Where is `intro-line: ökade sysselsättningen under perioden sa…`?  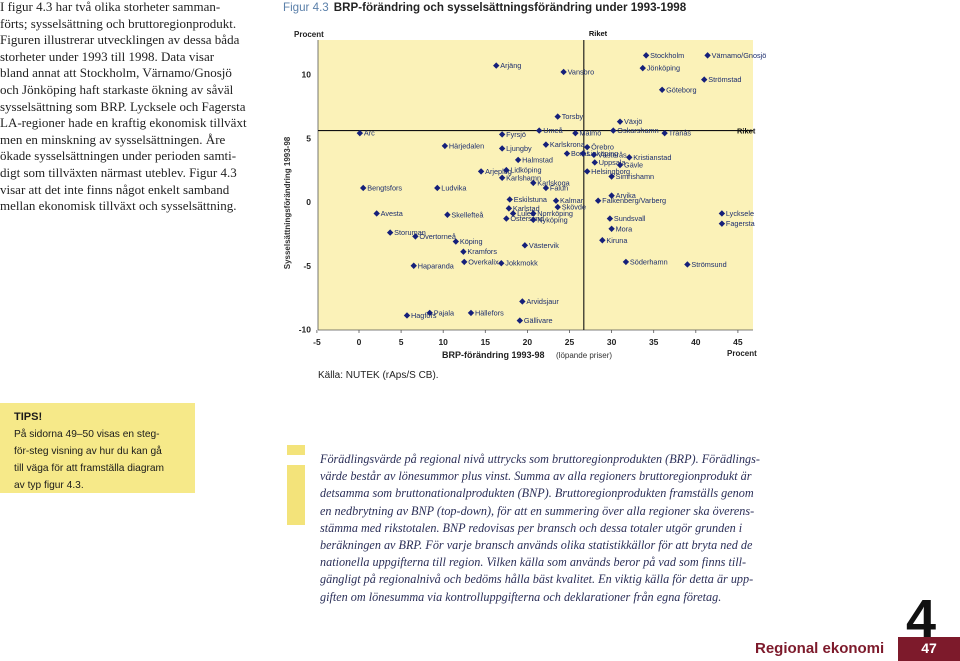
intro-line: ökade sysselsättningen under perioden sa… is located at coordinates (118, 156).